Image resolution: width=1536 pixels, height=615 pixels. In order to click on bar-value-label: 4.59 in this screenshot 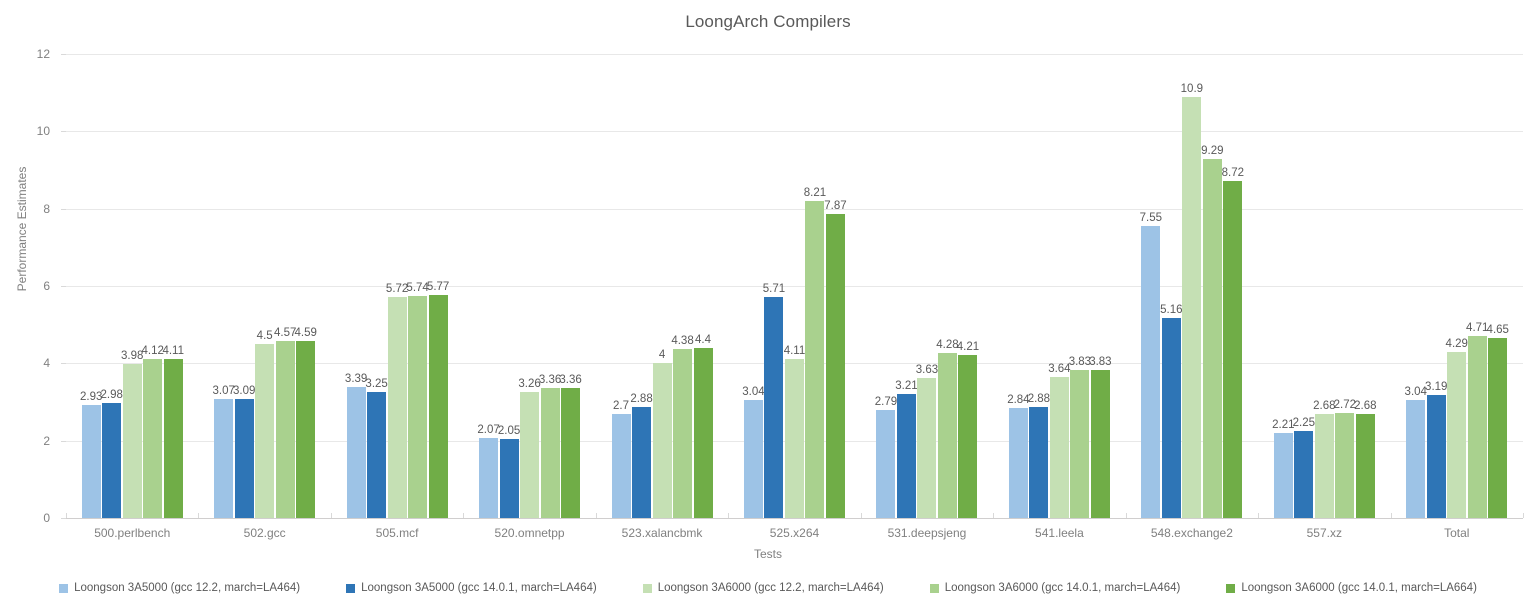, I will do `click(305, 332)`.